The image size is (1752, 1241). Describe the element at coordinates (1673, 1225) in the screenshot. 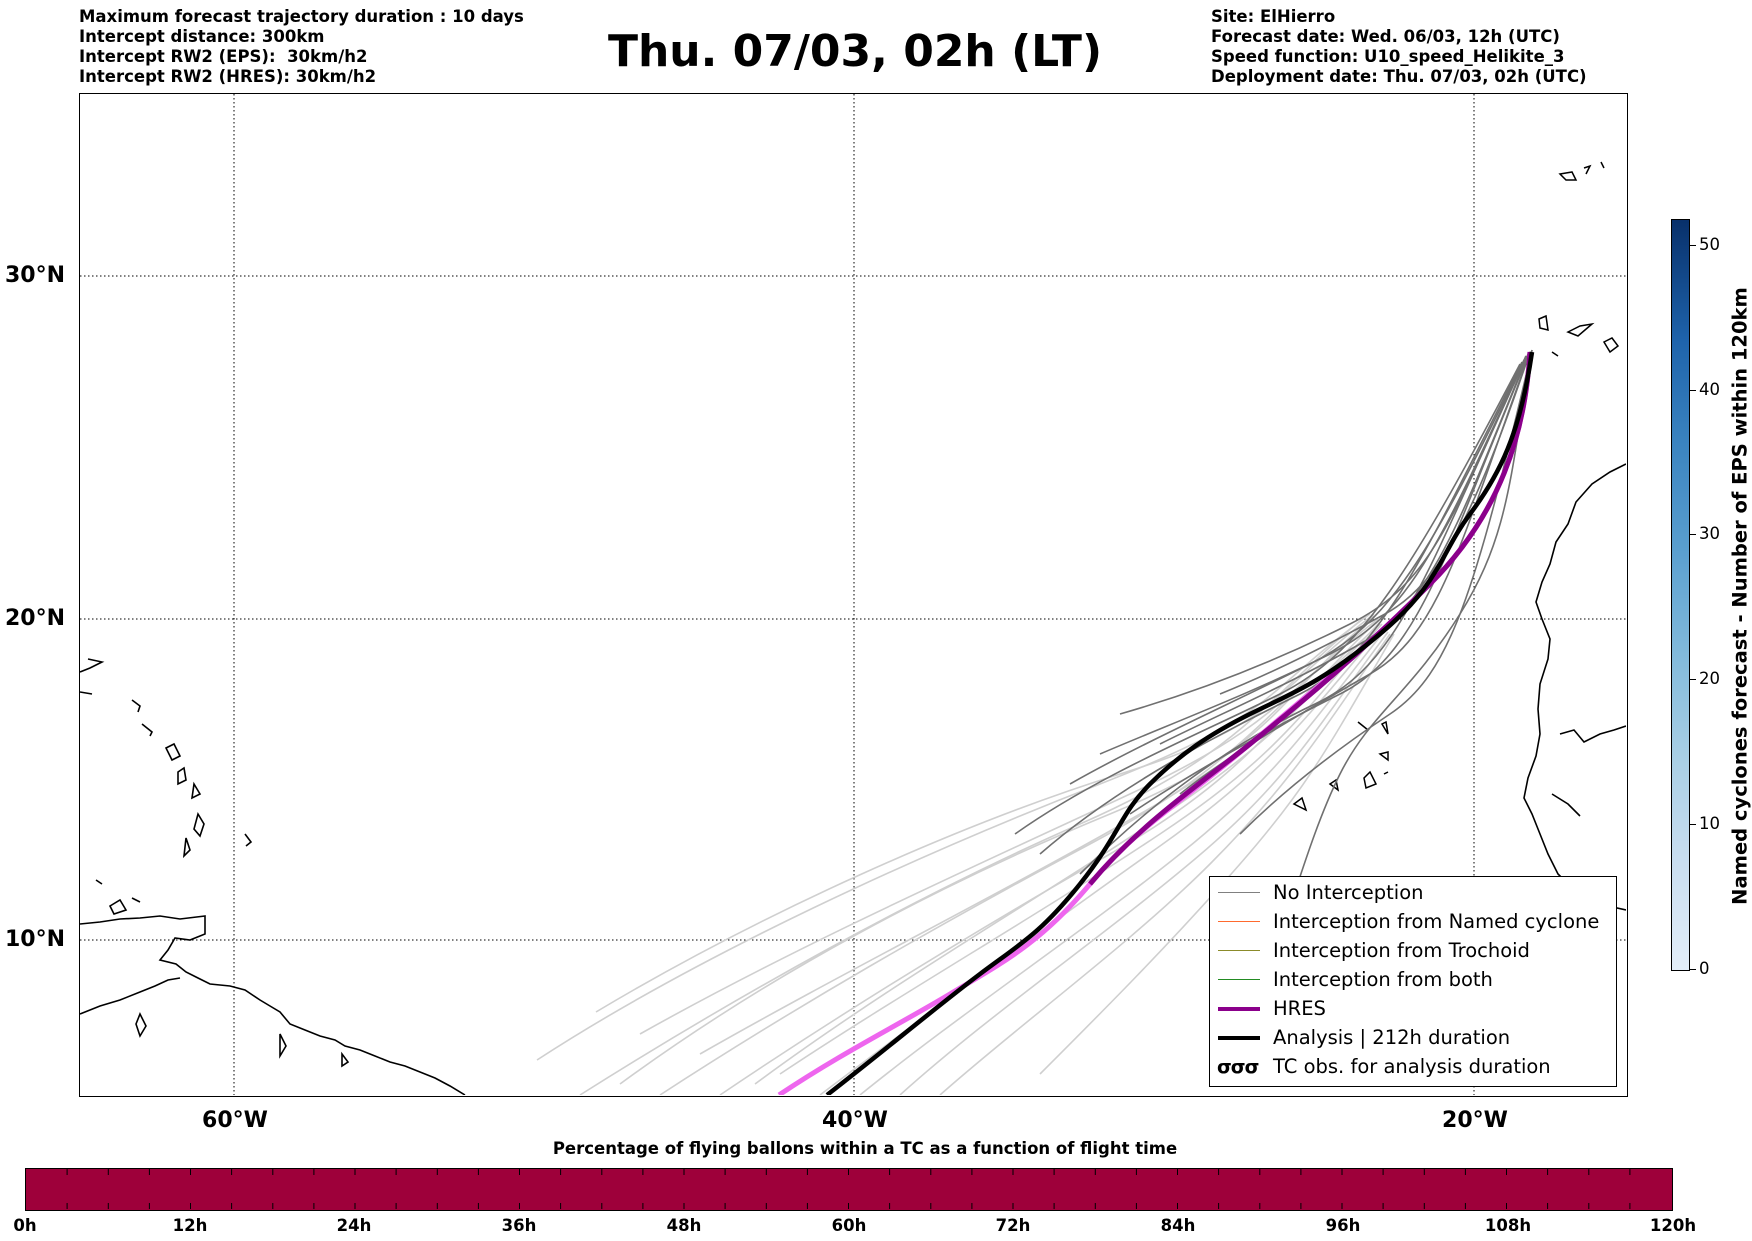

I see `timeline-label-120h: 120h` at that location.